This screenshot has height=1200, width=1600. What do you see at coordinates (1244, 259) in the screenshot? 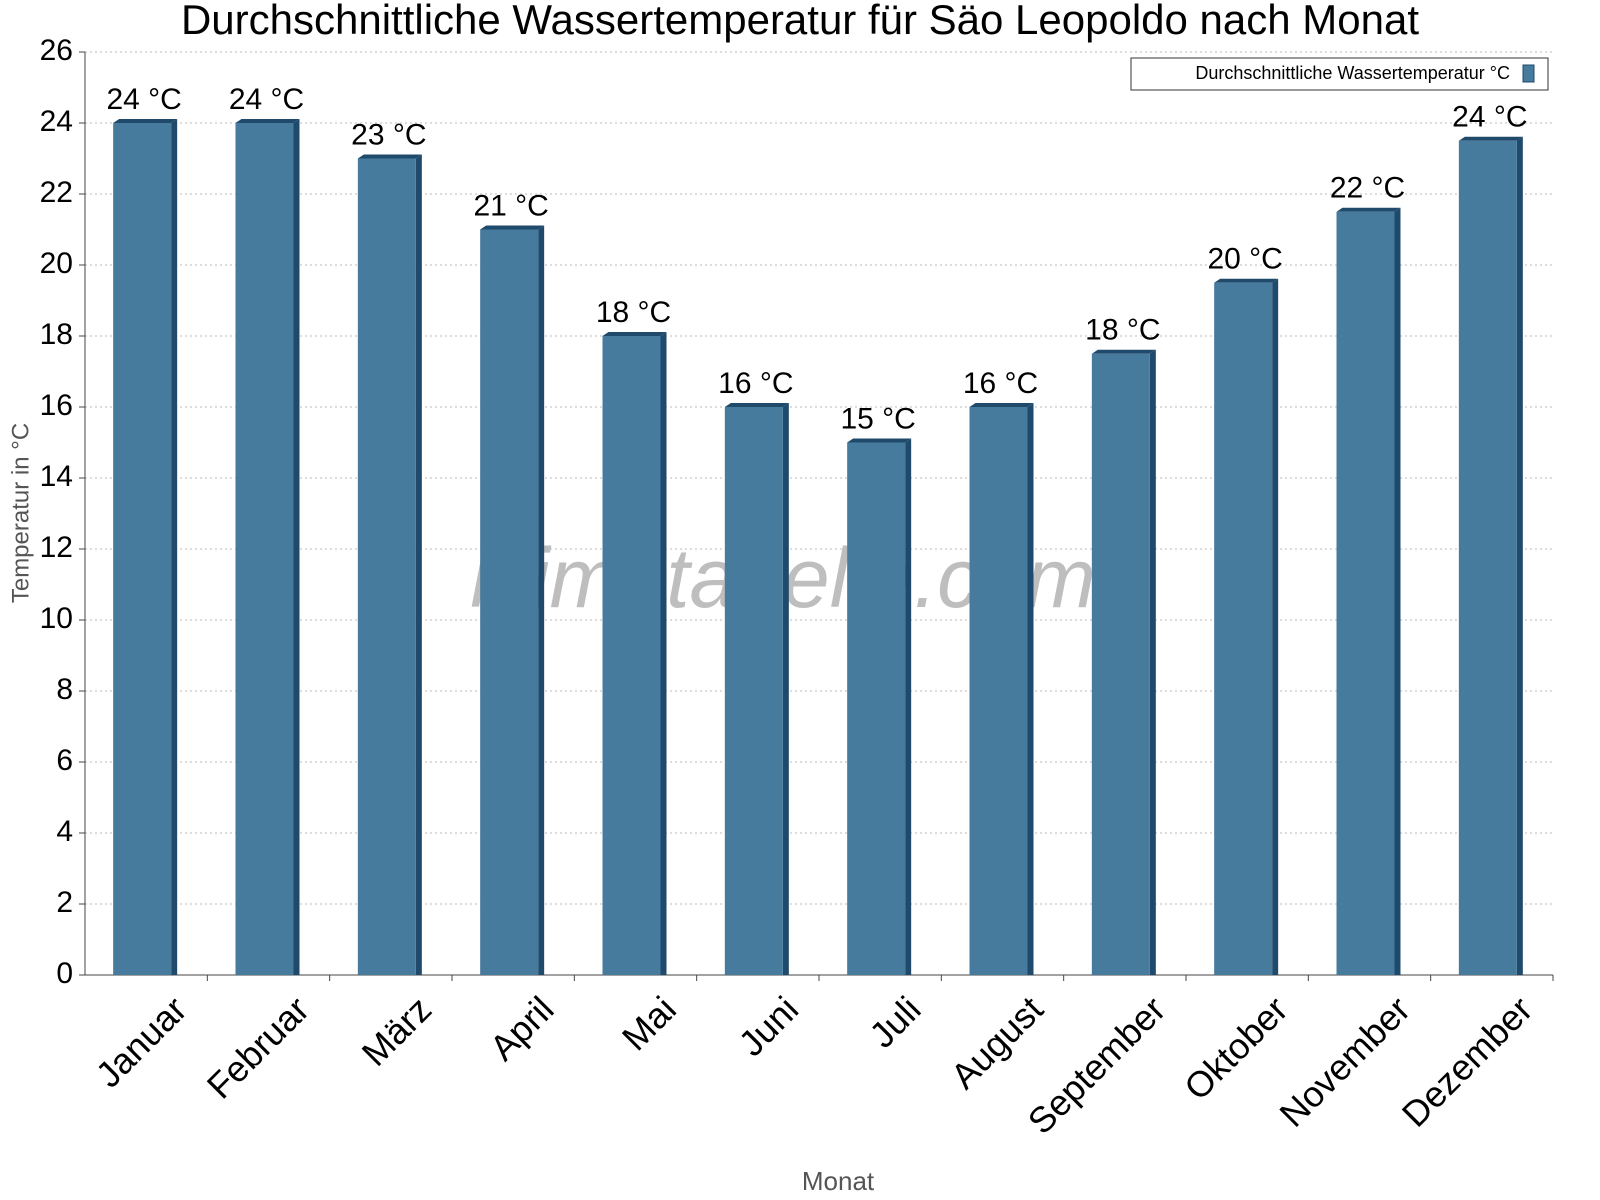
I see `value-label: 20 °C` at bounding box center [1244, 259].